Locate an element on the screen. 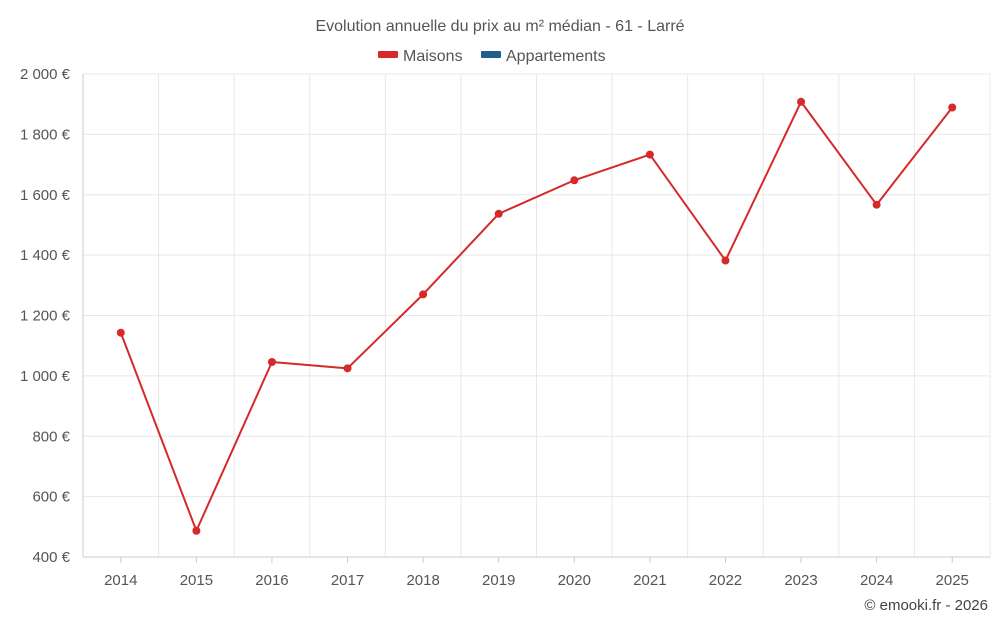 This screenshot has width=1000, height=625. x-tick-label: 2014 is located at coordinates (120, 580).